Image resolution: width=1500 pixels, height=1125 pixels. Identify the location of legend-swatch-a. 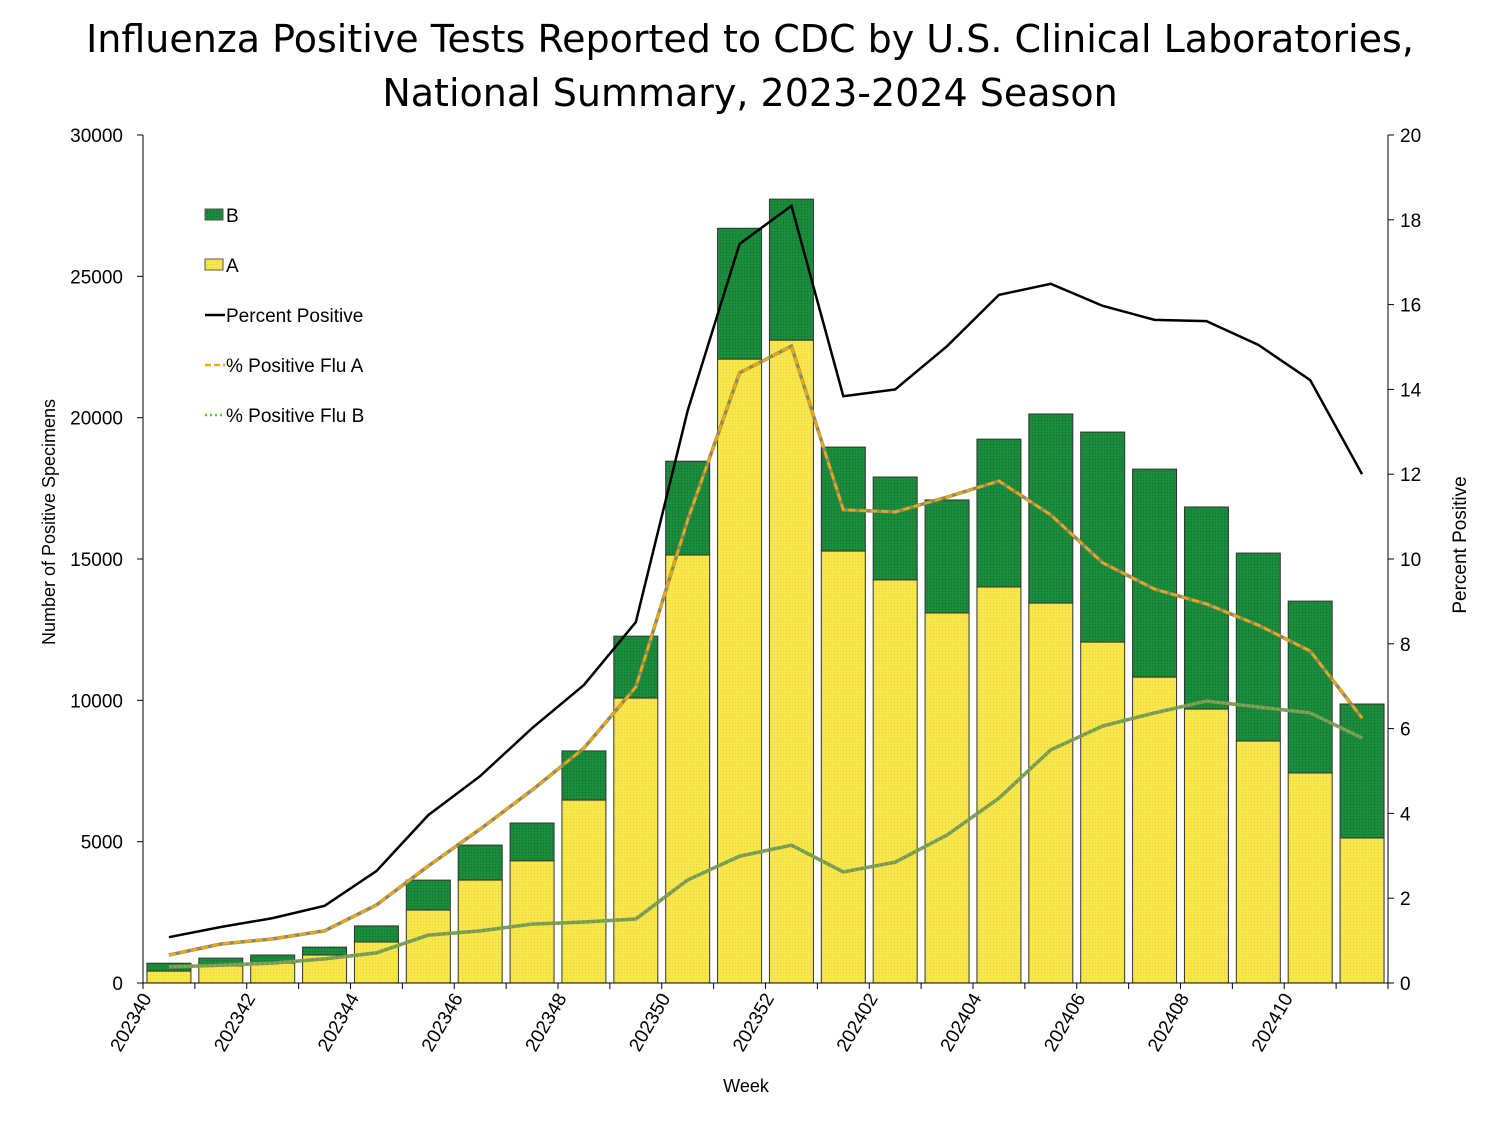
(214, 264).